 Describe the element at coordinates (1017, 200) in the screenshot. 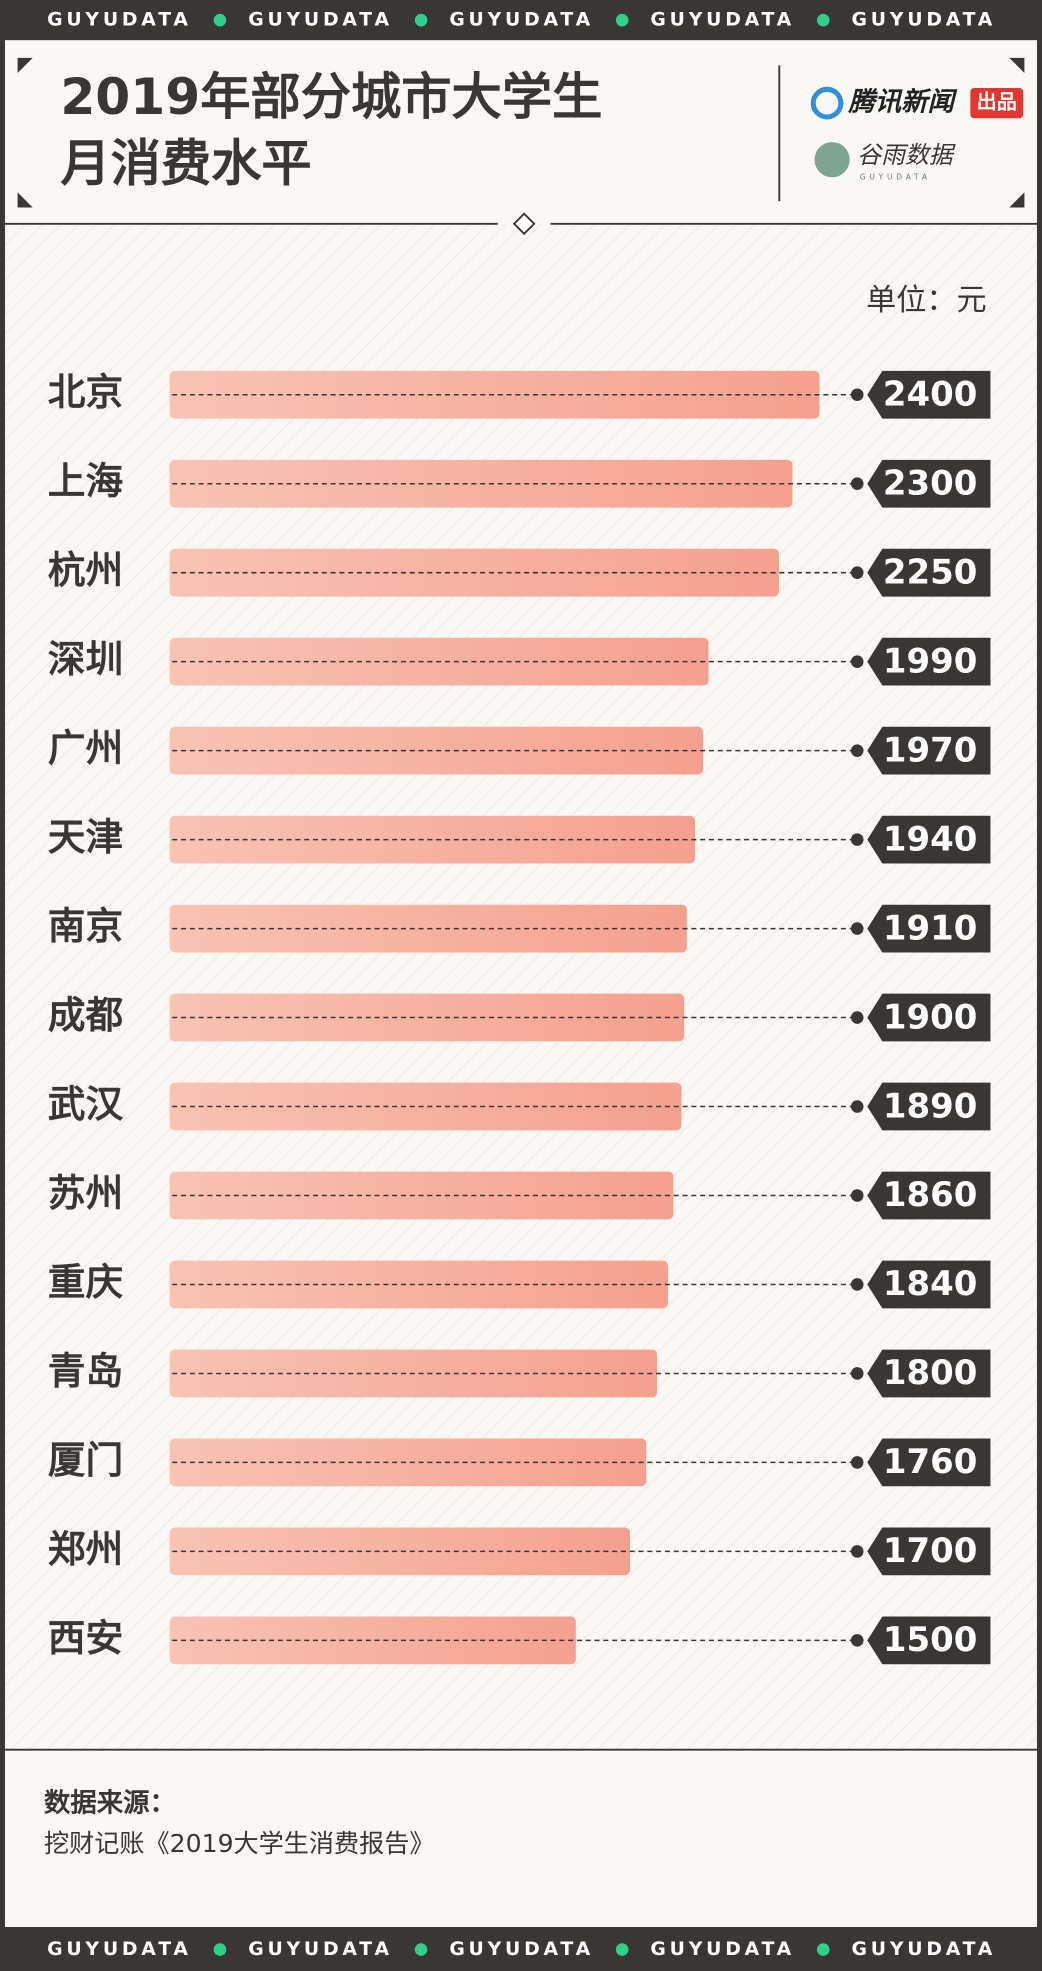

I see `corner` at that location.